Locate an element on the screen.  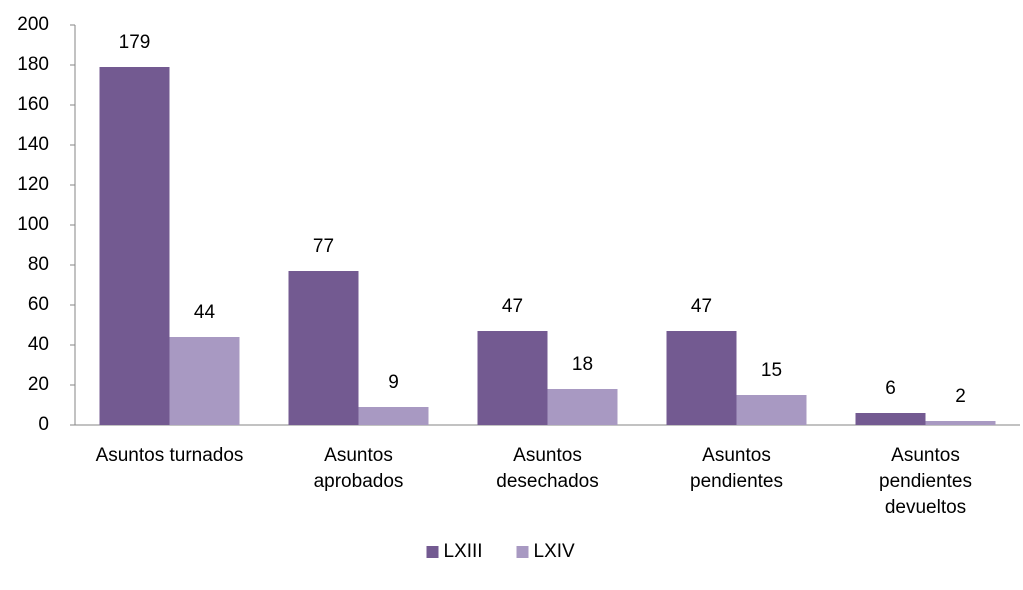
legend-label: LXIII is located at coordinates (463, 551).